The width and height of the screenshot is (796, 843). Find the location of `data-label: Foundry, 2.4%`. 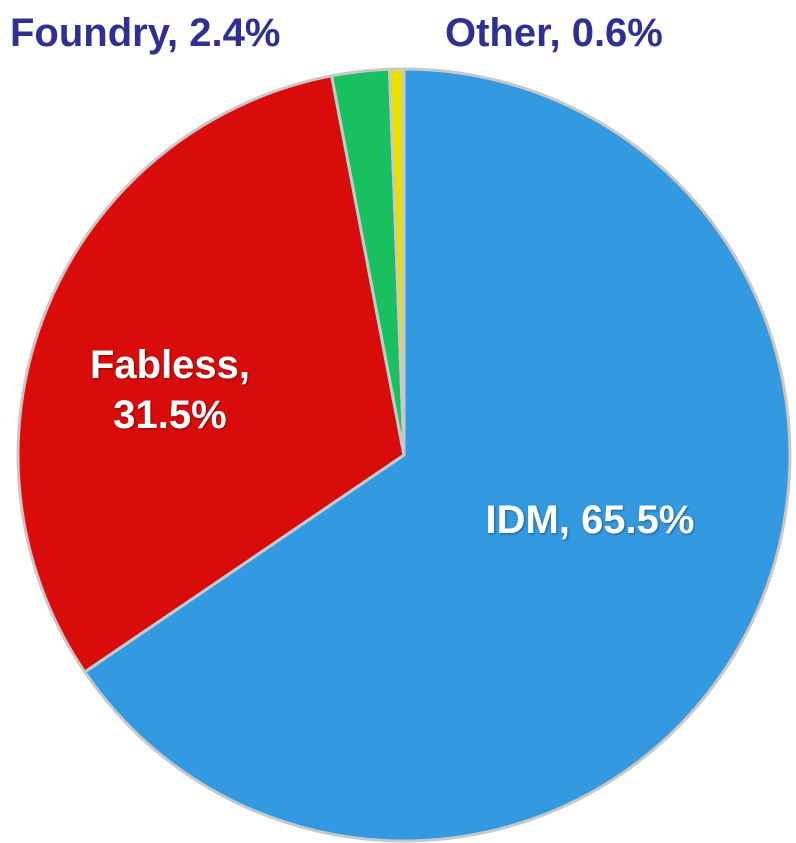

data-label: Foundry, 2.4% is located at coordinates (145, 33).